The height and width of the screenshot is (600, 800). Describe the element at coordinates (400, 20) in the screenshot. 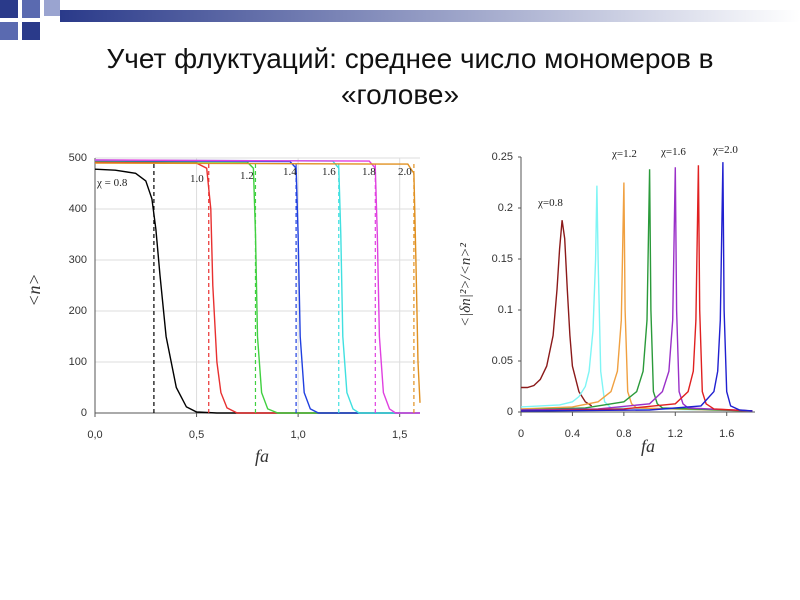

I see `decoration` at that location.